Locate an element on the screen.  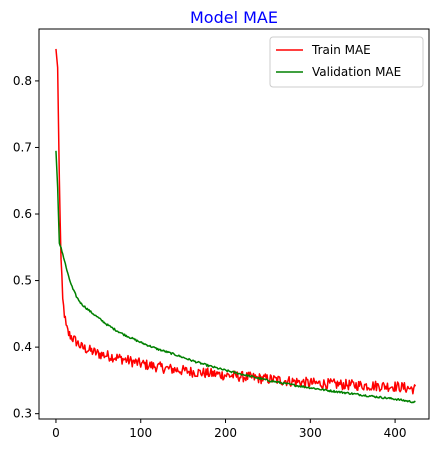
y-tick-label: 0.8 is located at coordinates (22, 81).